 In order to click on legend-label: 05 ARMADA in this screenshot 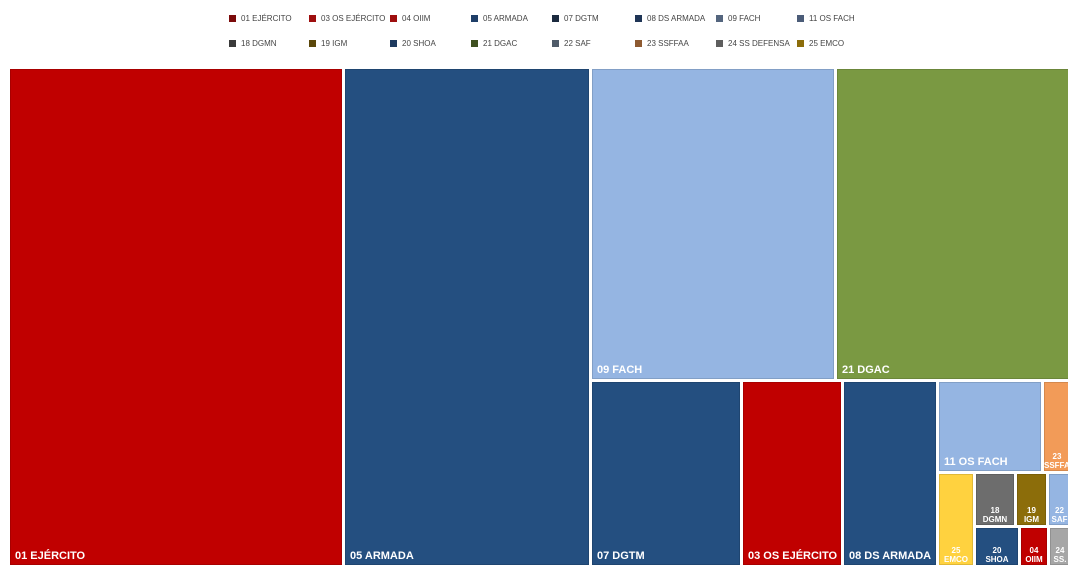, I will do `click(505, 18)`.